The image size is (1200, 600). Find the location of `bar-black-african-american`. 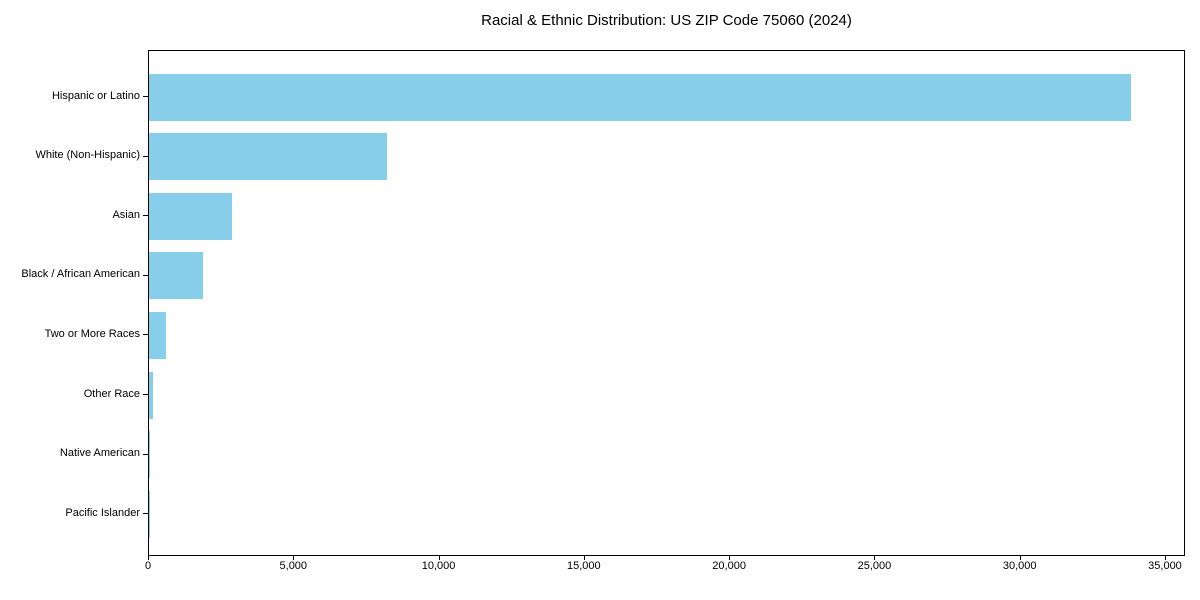

bar-black-african-american is located at coordinates (176, 276).